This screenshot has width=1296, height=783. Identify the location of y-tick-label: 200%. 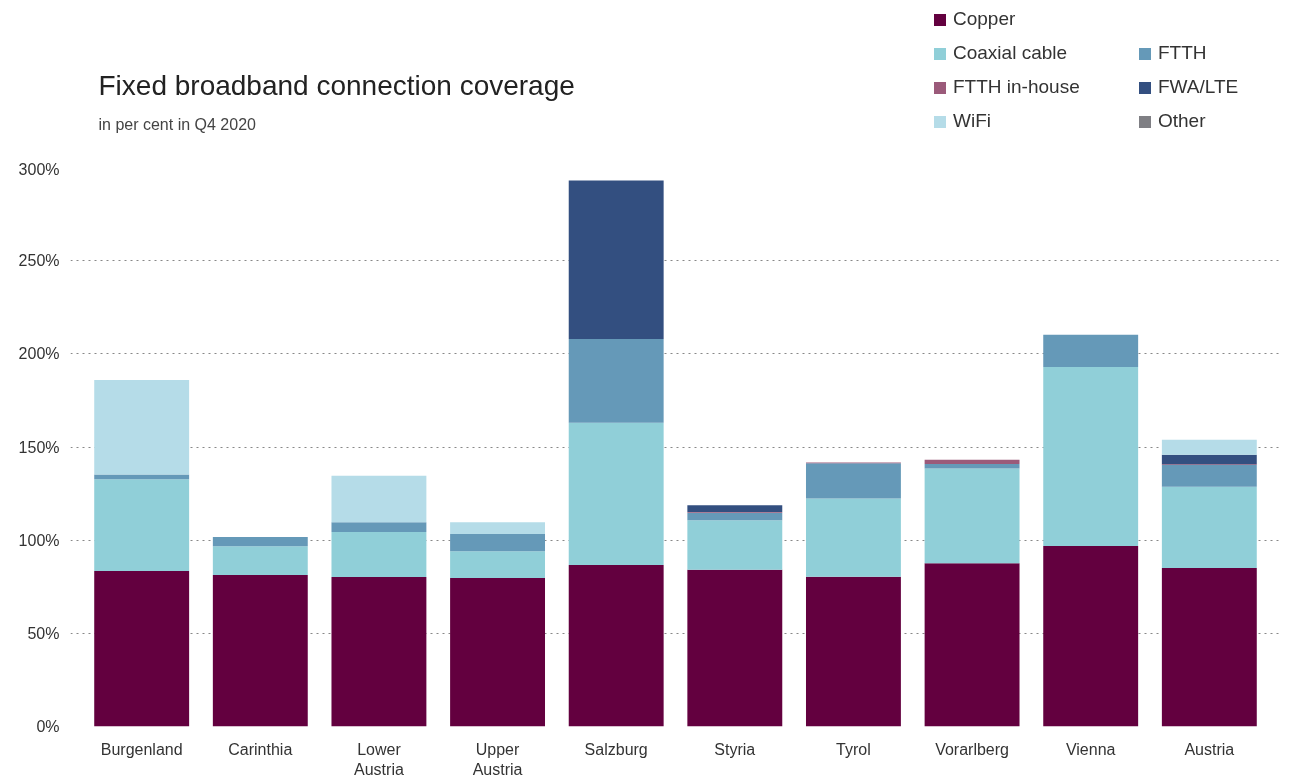
(39, 354).